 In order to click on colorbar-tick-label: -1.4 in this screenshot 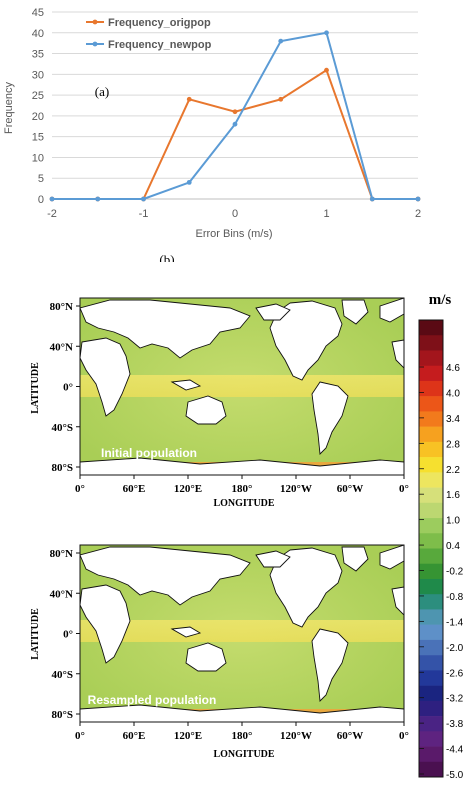, I will do `click(455, 622)`.